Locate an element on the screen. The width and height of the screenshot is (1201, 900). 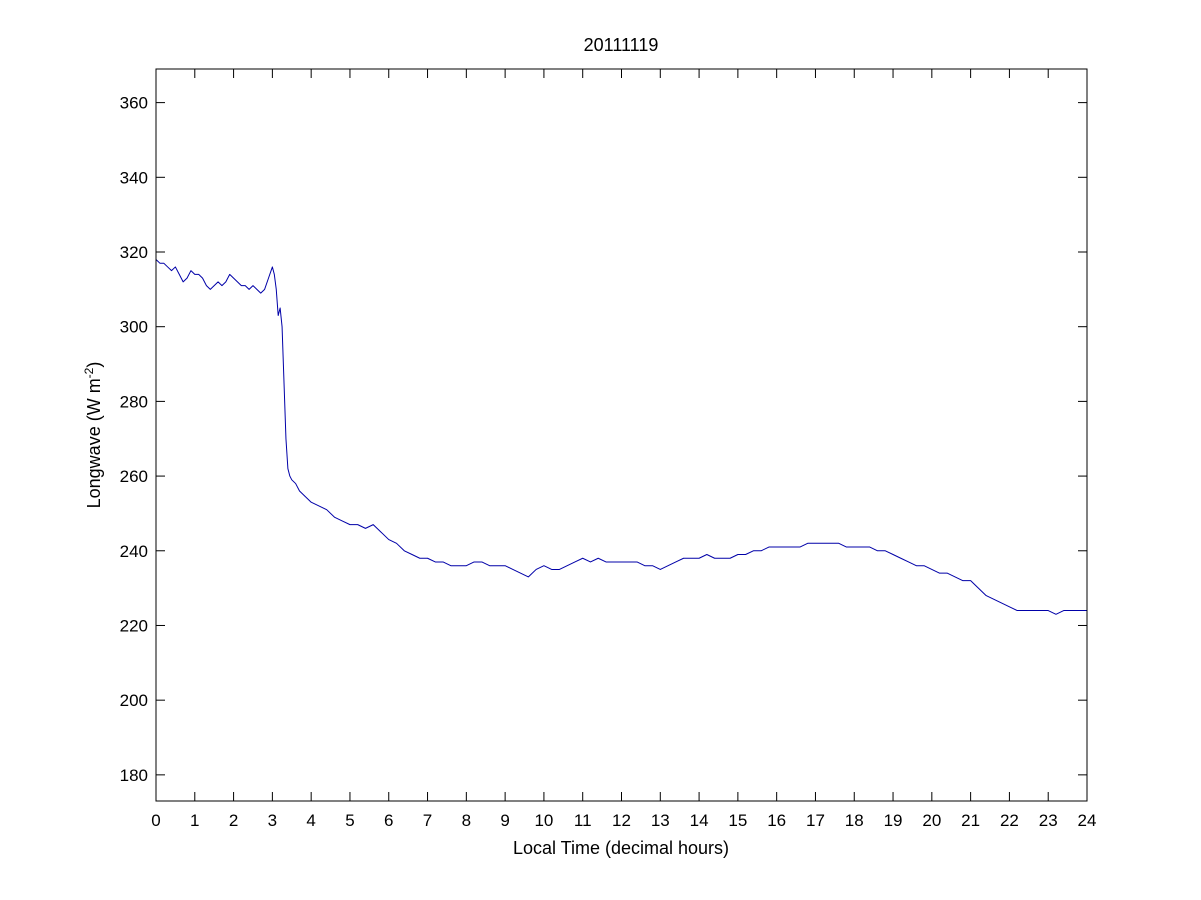
x-tick-label: 19 is located at coordinates (893, 820).